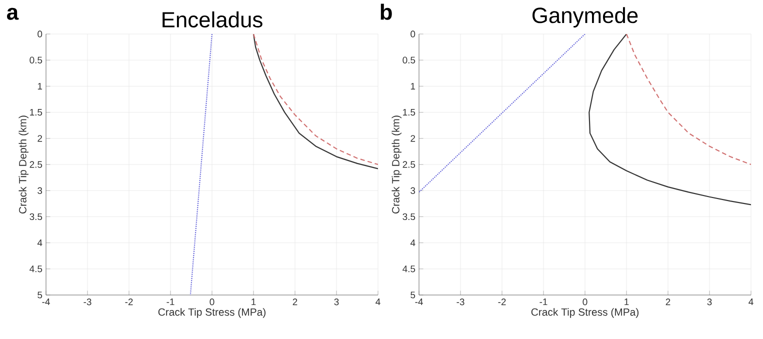 The width and height of the screenshot is (763, 339). What do you see at coordinates (386, 12) in the screenshot?
I see `text: b` at bounding box center [386, 12].